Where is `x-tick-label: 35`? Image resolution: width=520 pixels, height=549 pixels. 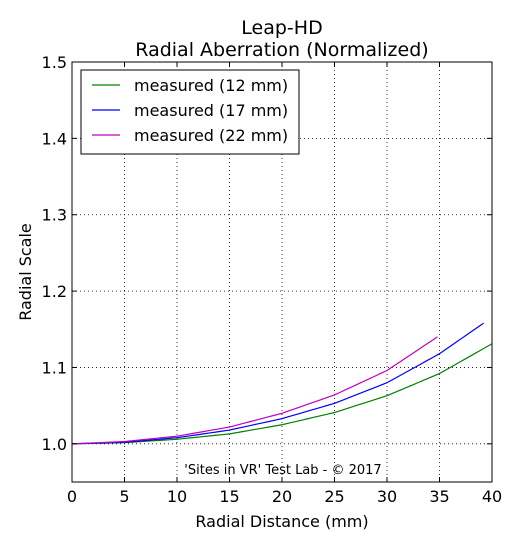
x-tick-label: 35 is located at coordinates (439, 496).